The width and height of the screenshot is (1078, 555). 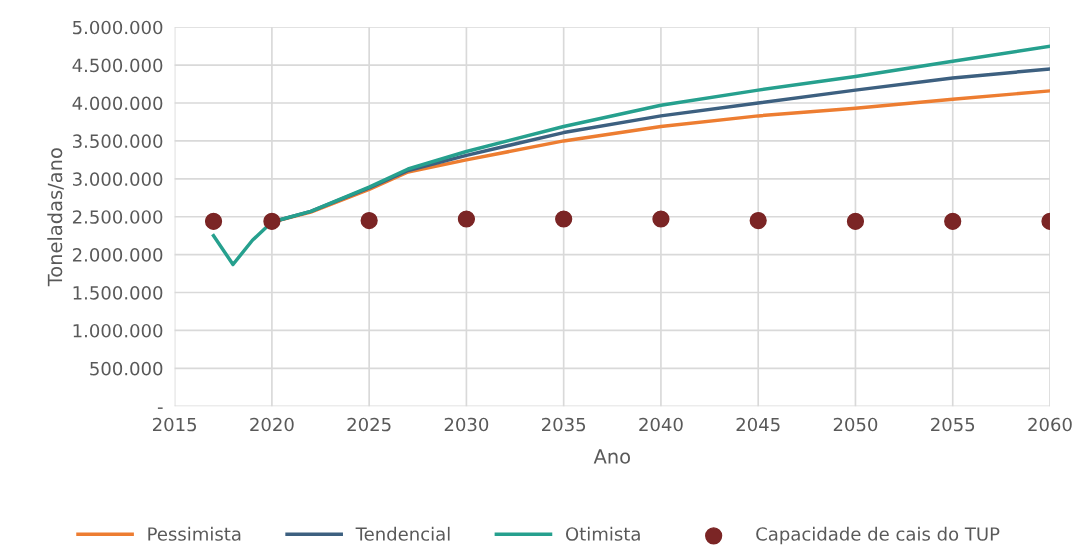 What do you see at coordinates (118, 141) in the screenshot?
I see `y-tick-label: 3.500.000` at bounding box center [118, 141].